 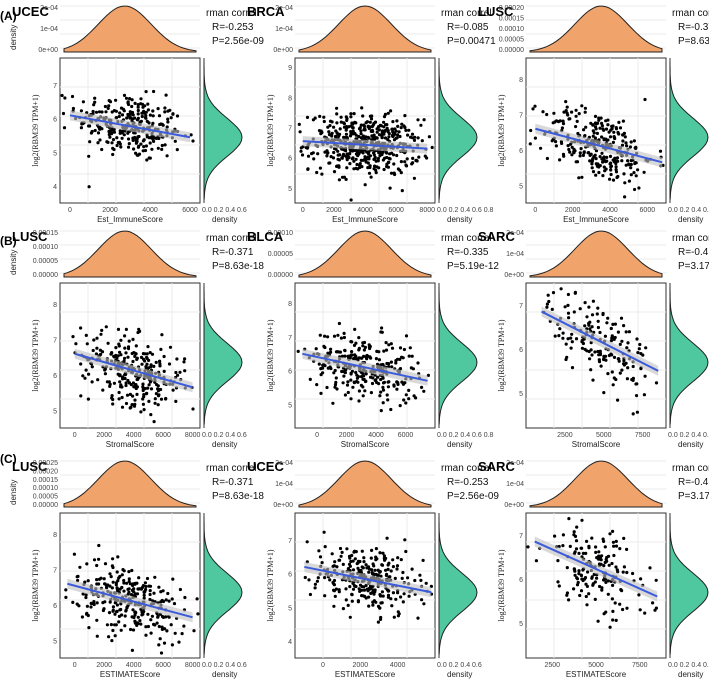 I want to click on y-tick-label: 7, so click(x=290, y=128).